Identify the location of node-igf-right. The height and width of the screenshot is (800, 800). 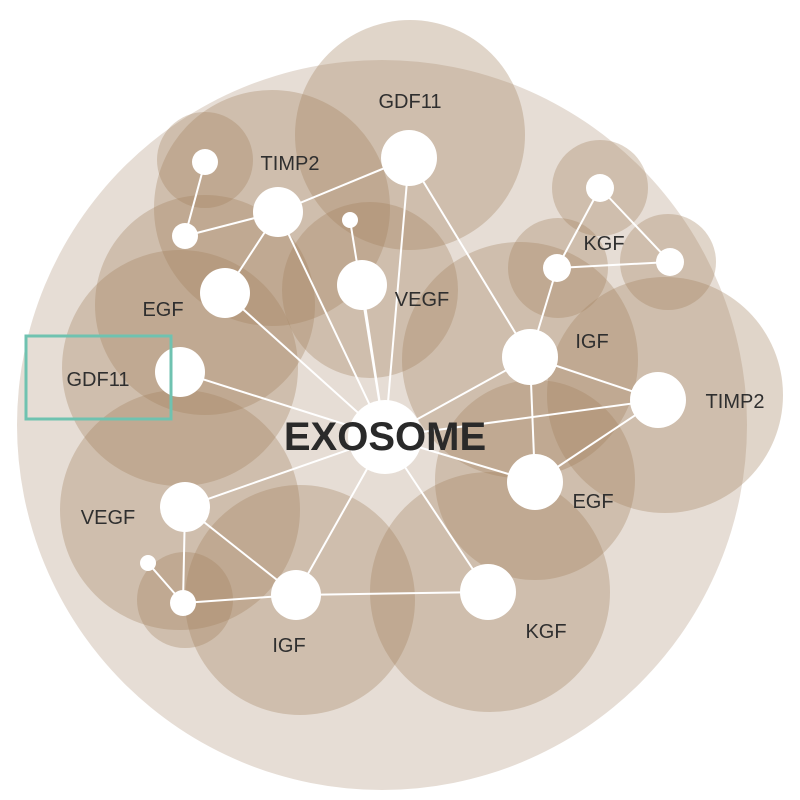
(530, 357).